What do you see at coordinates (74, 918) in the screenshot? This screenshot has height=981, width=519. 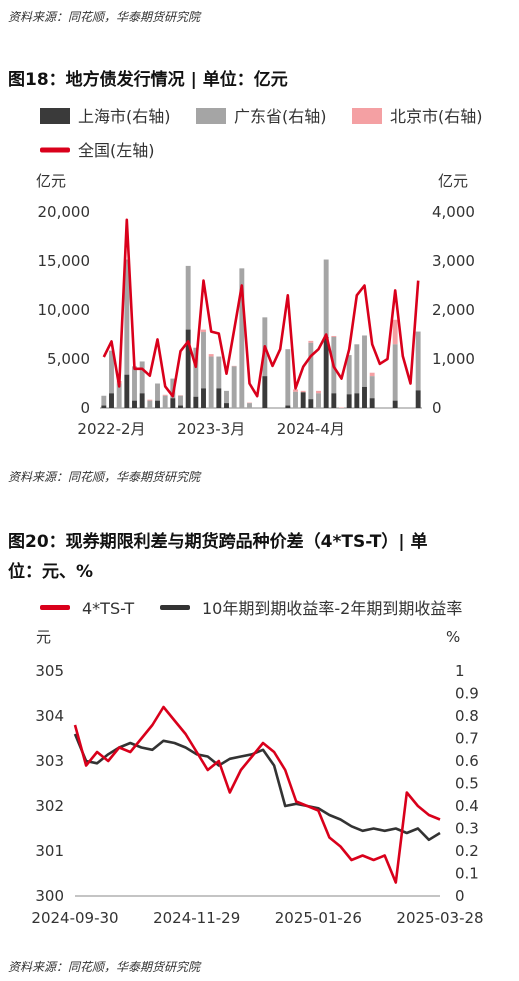 I see `chart2-xtick-0: 2024-09-30` at bounding box center [74, 918].